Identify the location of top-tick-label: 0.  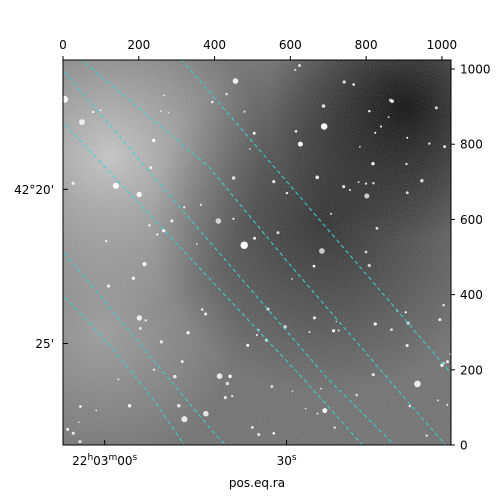
(63, 45).